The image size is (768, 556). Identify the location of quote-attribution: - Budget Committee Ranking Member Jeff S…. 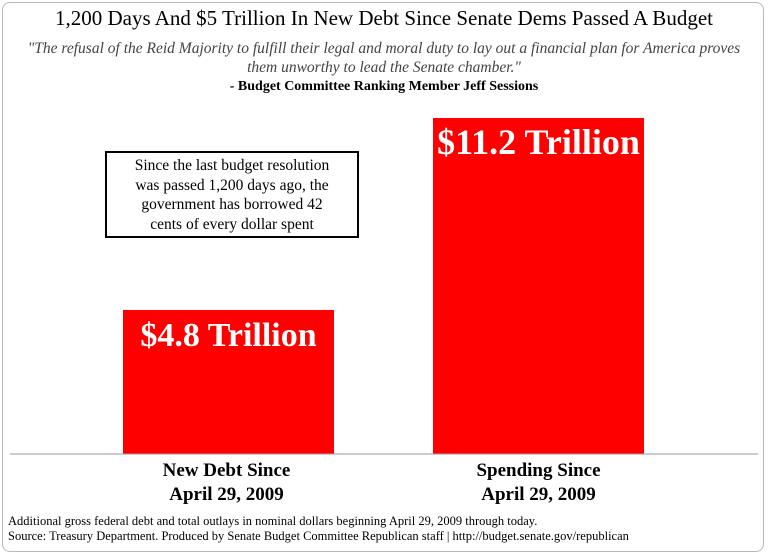
(384, 86).